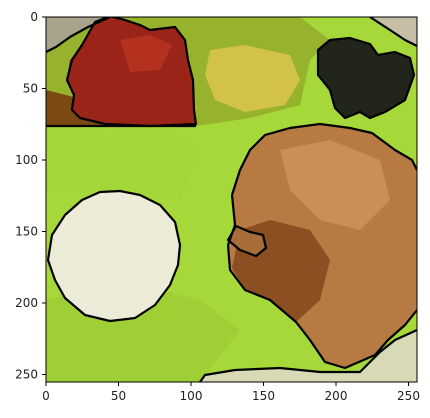 The width and height of the screenshot is (430, 418). I want to click on x-tick-label: 50, so click(118, 396).